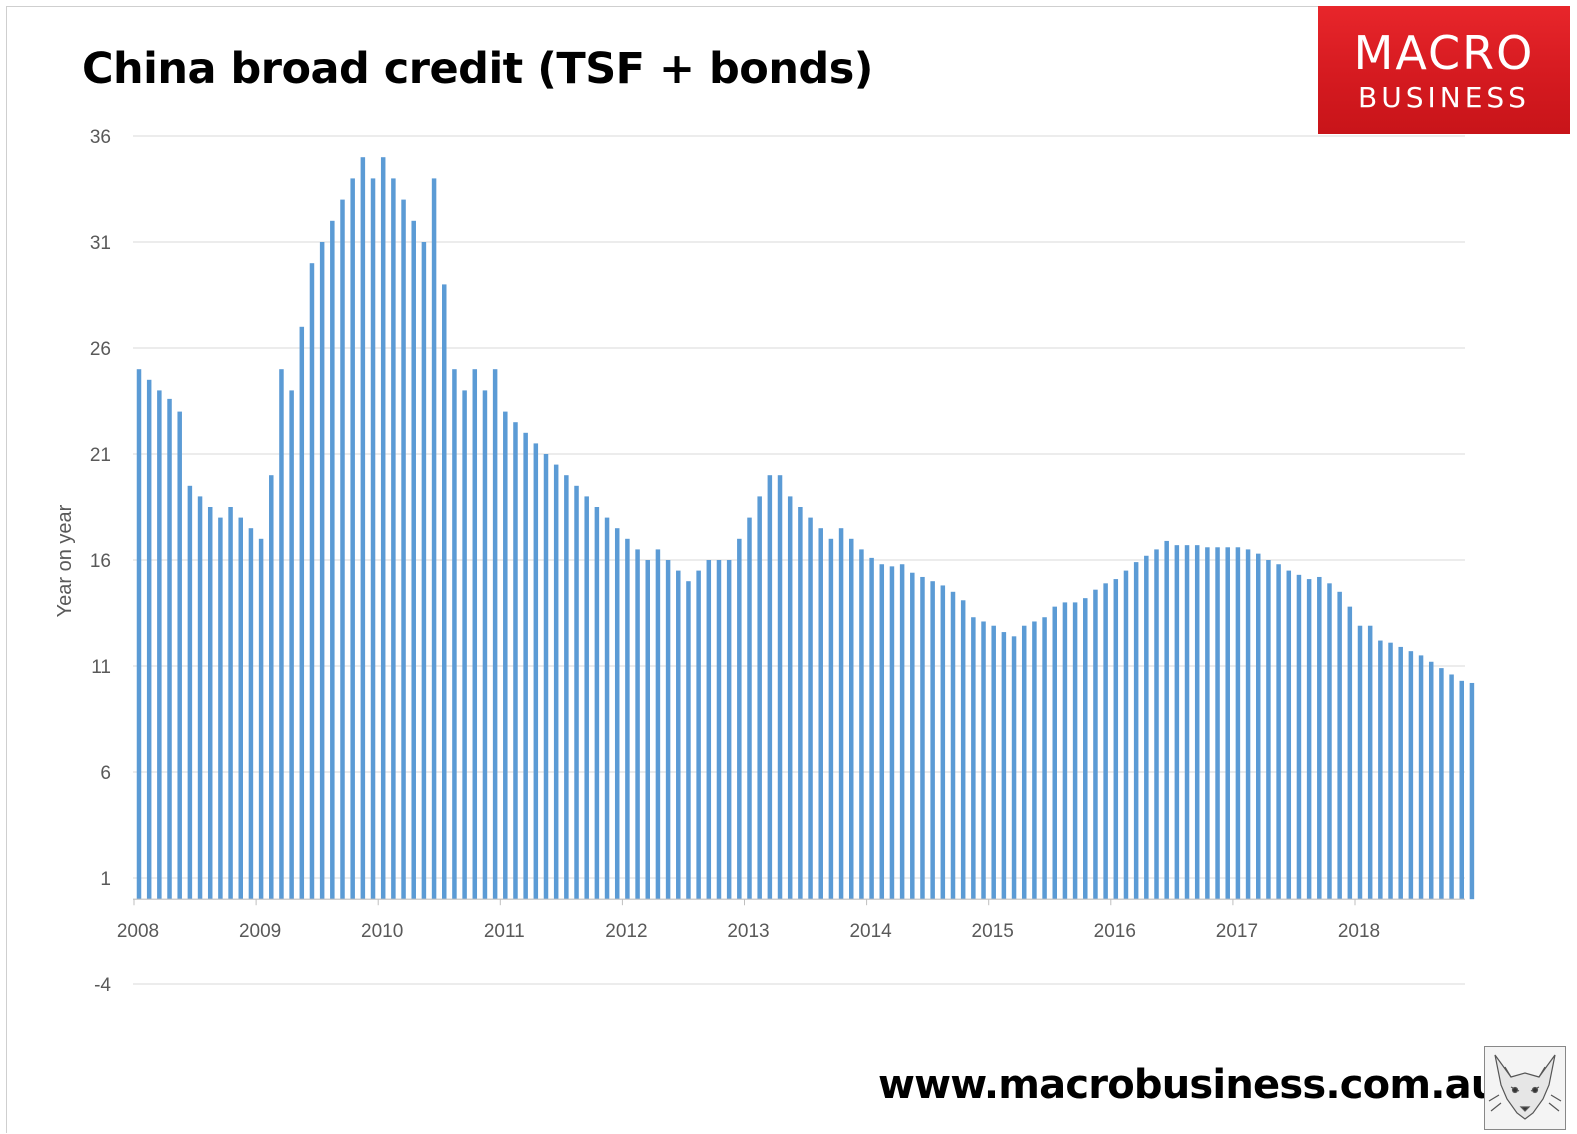 The image size is (1577, 1134). What do you see at coordinates (101, 667) in the screenshot?
I see `y-tick-label: 11` at bounding box center [101, 667].